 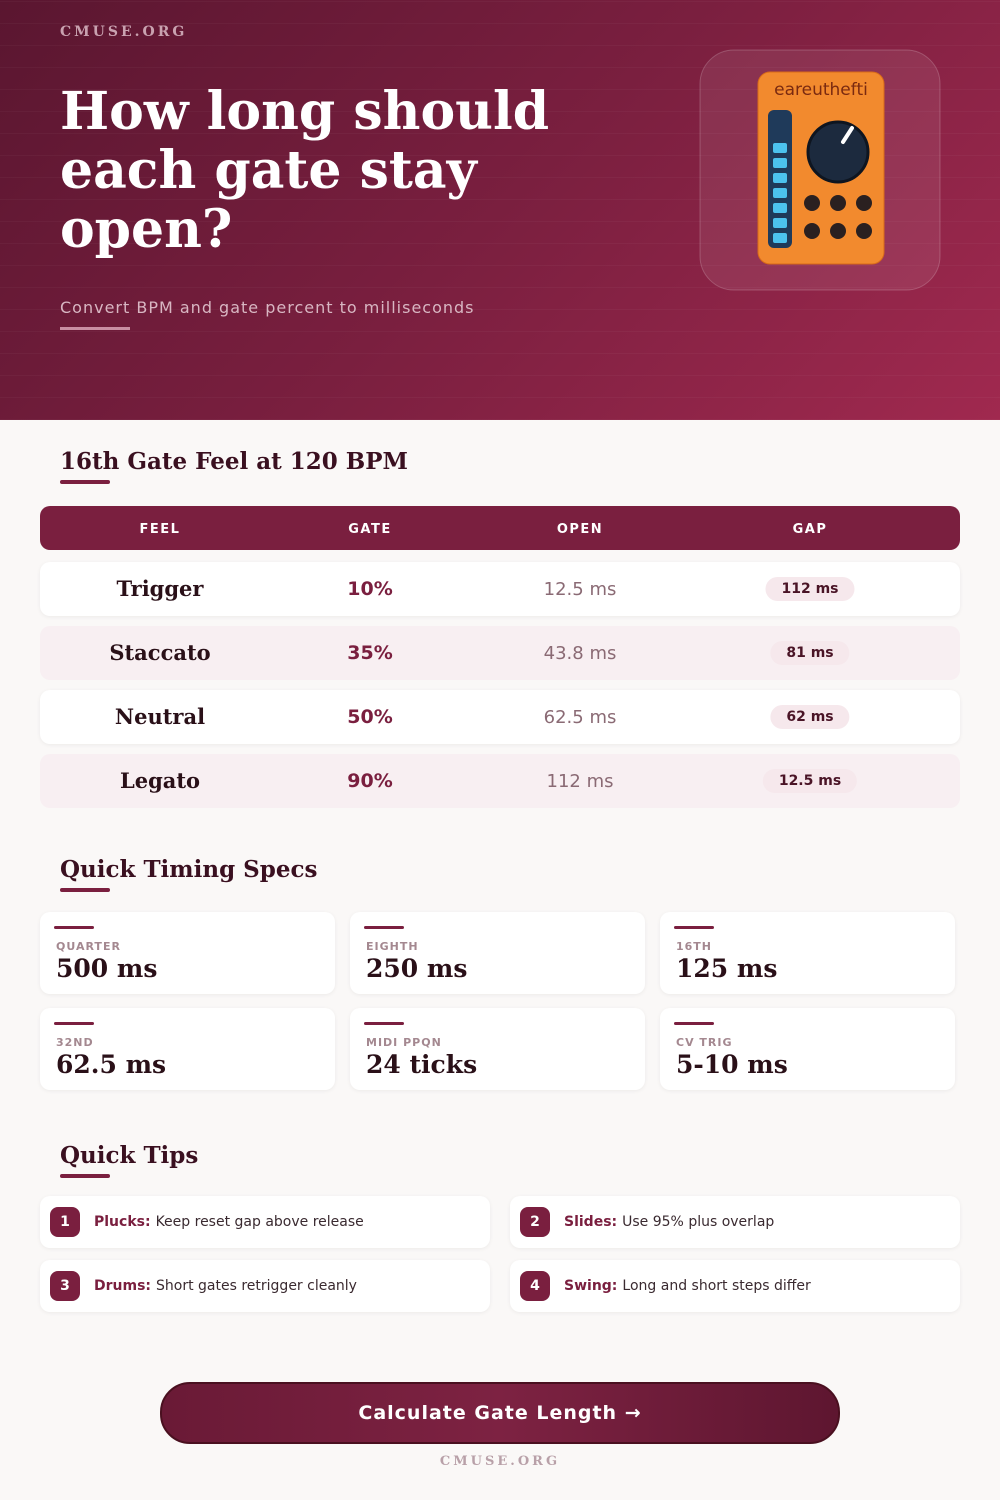 What do you see at coordinates (417, 968) in the screenshot?
I see `spec-value: 250 ms` at bounding box center [417, 968].